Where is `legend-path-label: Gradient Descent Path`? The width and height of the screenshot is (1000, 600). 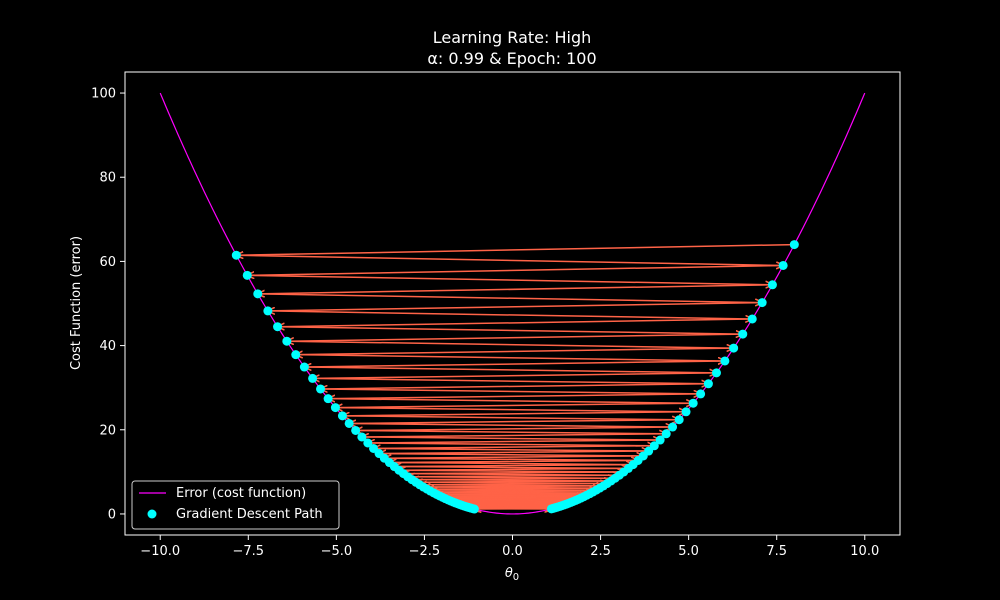 legend-path-label: Gradient Descent Path is located at coordinates (249, 514).